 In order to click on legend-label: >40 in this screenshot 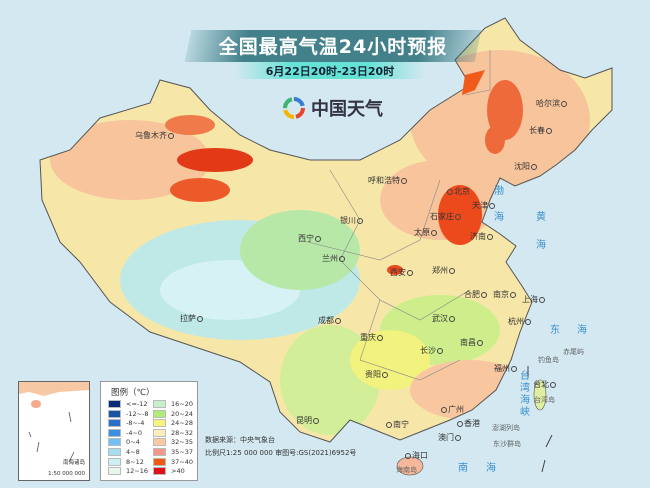, I will do `click(178, 471)`.